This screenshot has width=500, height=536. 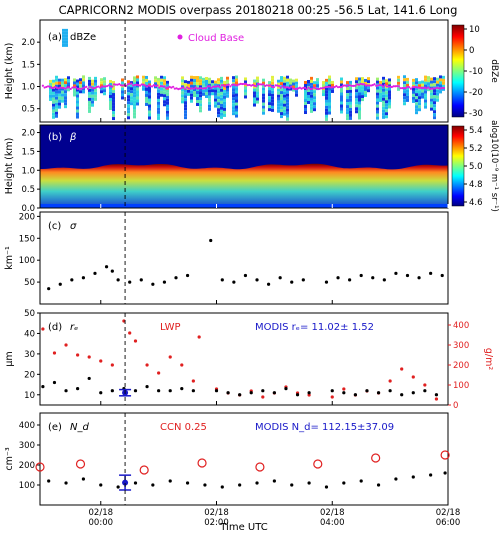 I want to click on panel-a-colorbar, so click(x=458, y=71).